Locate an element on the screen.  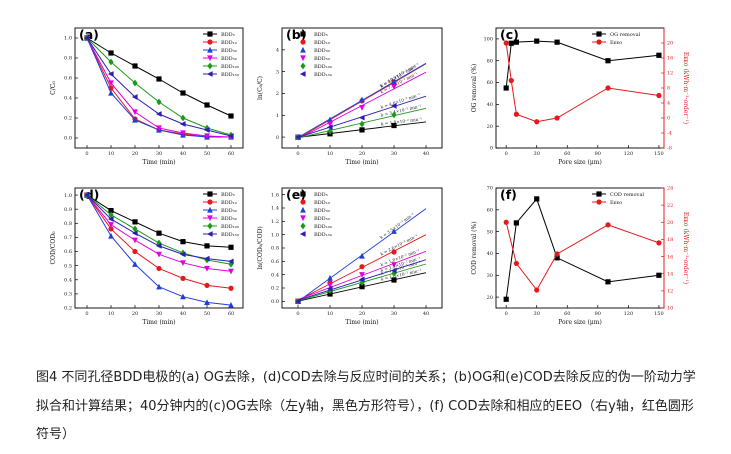
y-tick-label: 1 is located at coordinates (277, 116).